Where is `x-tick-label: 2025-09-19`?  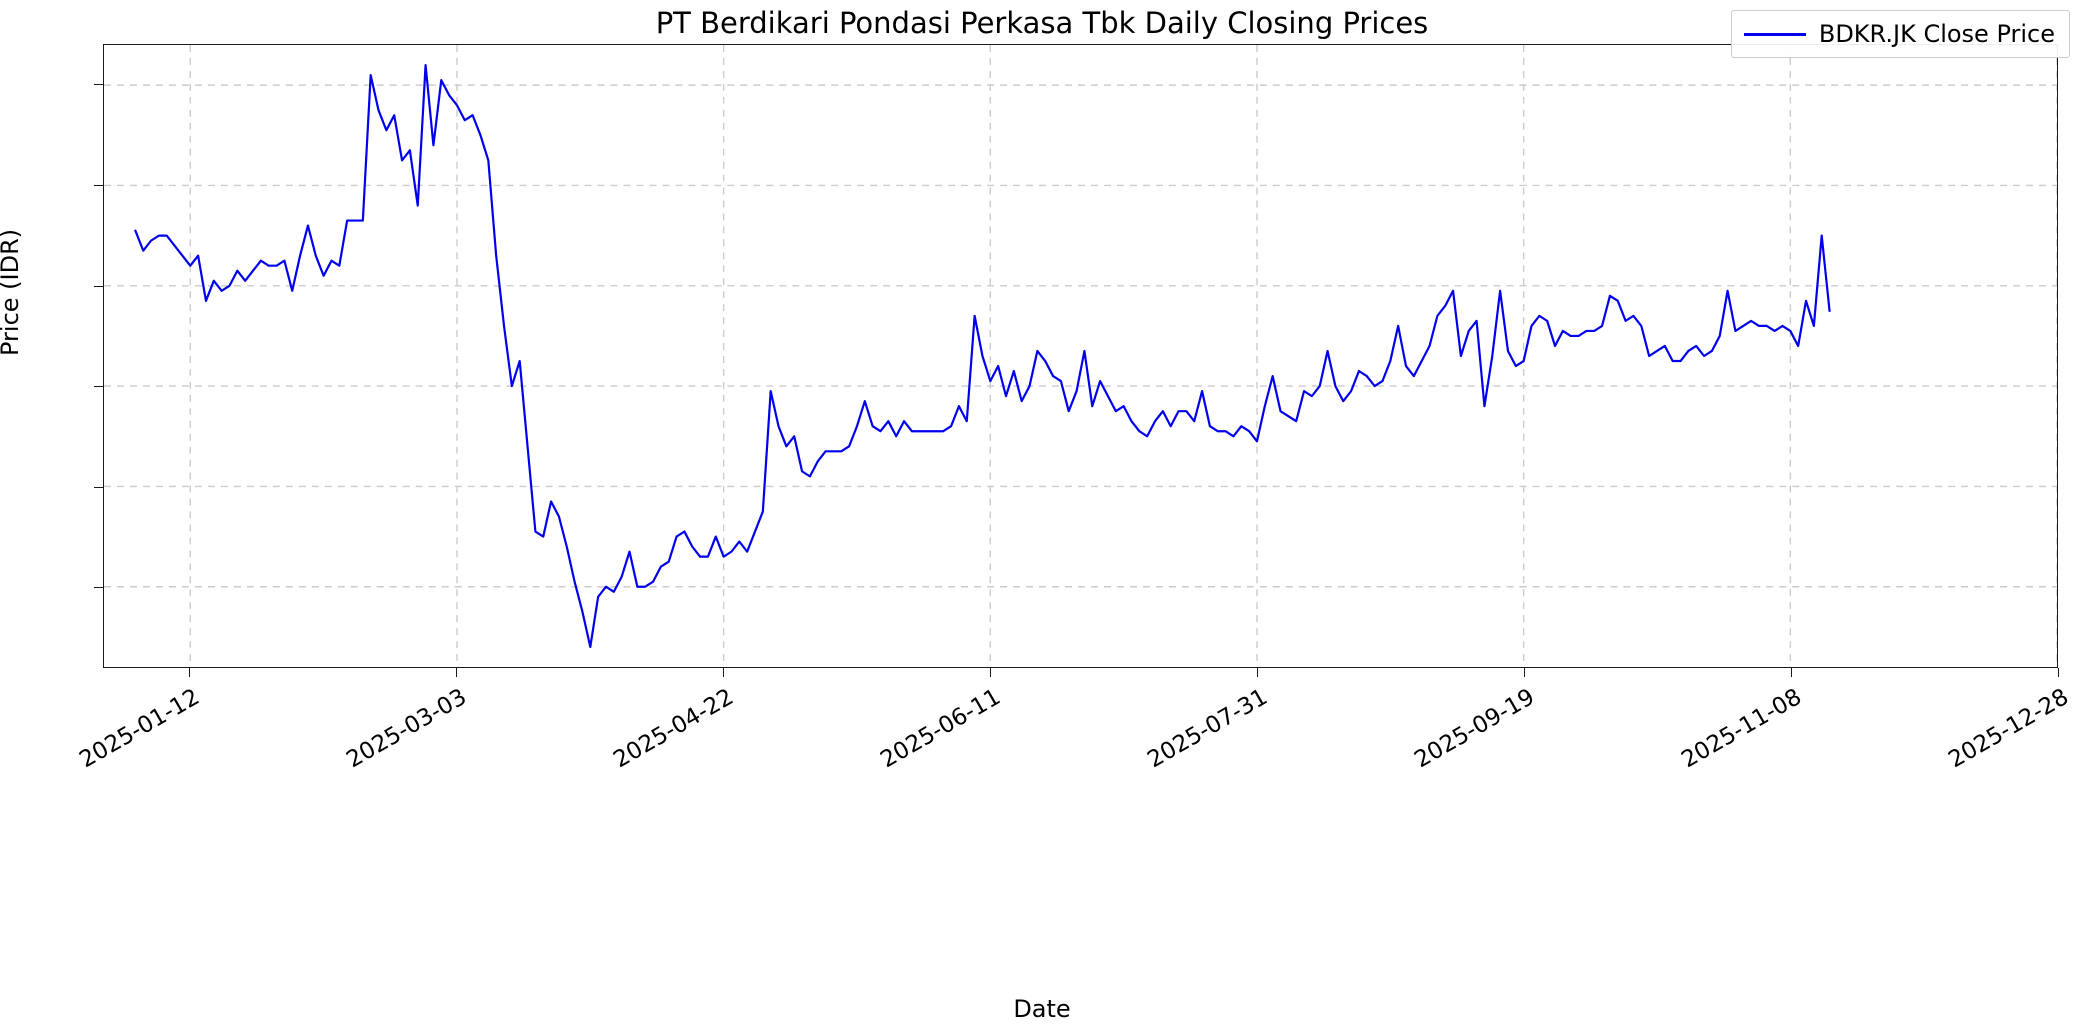 x-tick-label: 2025-09-19 is located at coordinates (1475, 729).